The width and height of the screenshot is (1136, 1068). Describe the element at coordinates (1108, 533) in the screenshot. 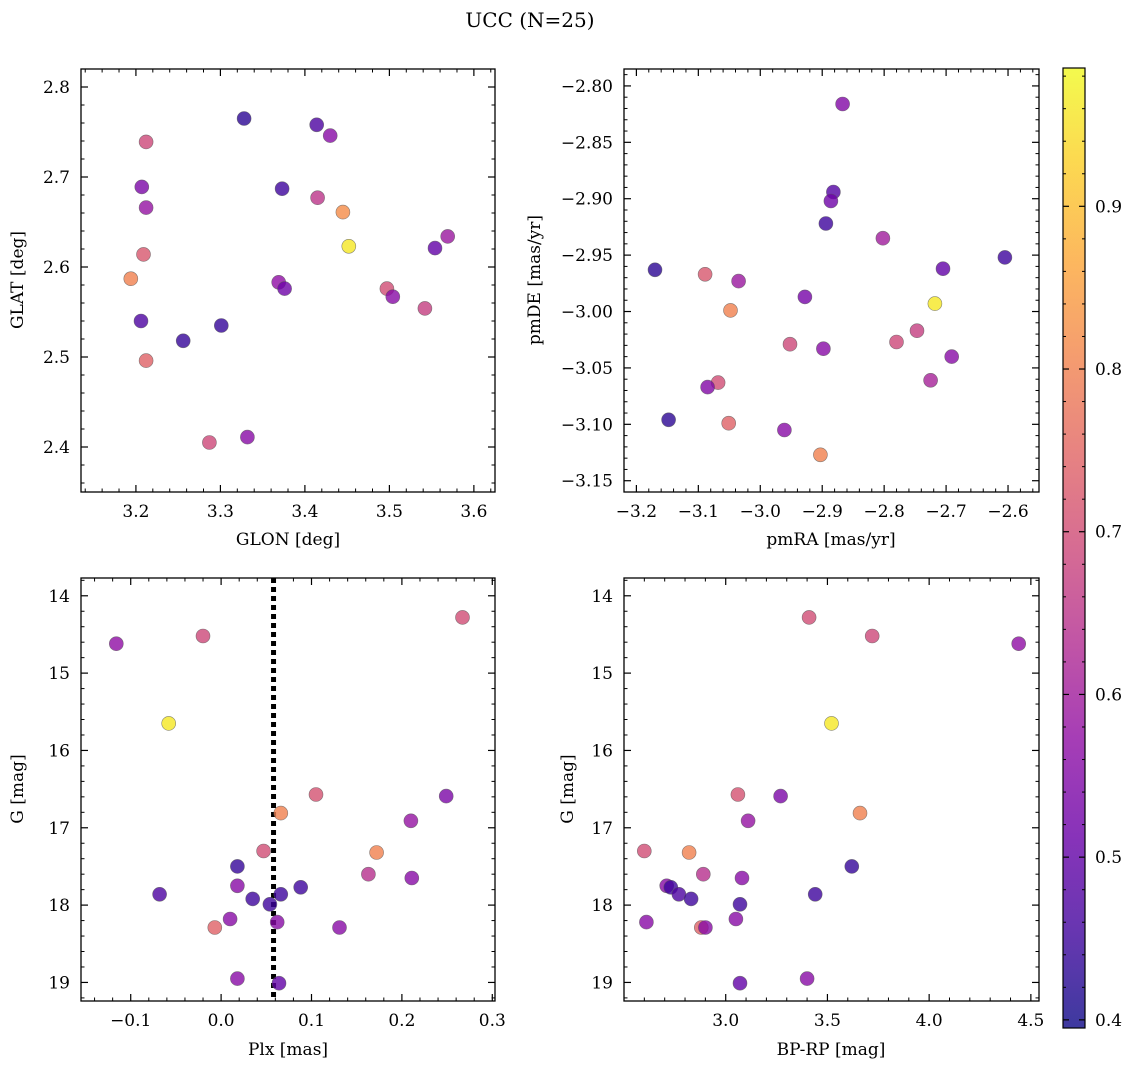

I see `colorbar-tick-label: 0.7` at that location.